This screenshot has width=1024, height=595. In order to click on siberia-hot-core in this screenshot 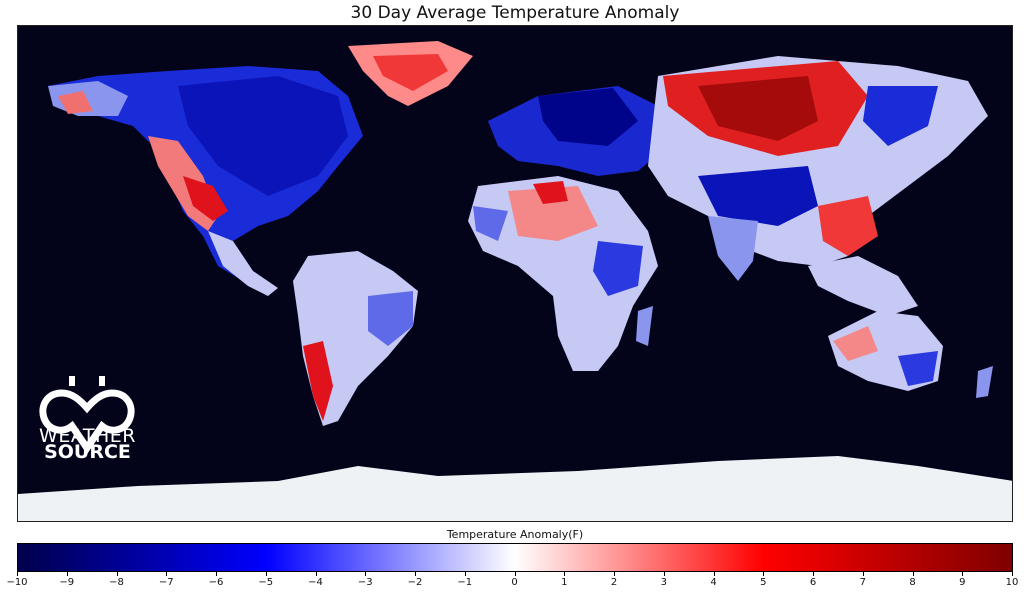, I will do `click(758, 108)`.